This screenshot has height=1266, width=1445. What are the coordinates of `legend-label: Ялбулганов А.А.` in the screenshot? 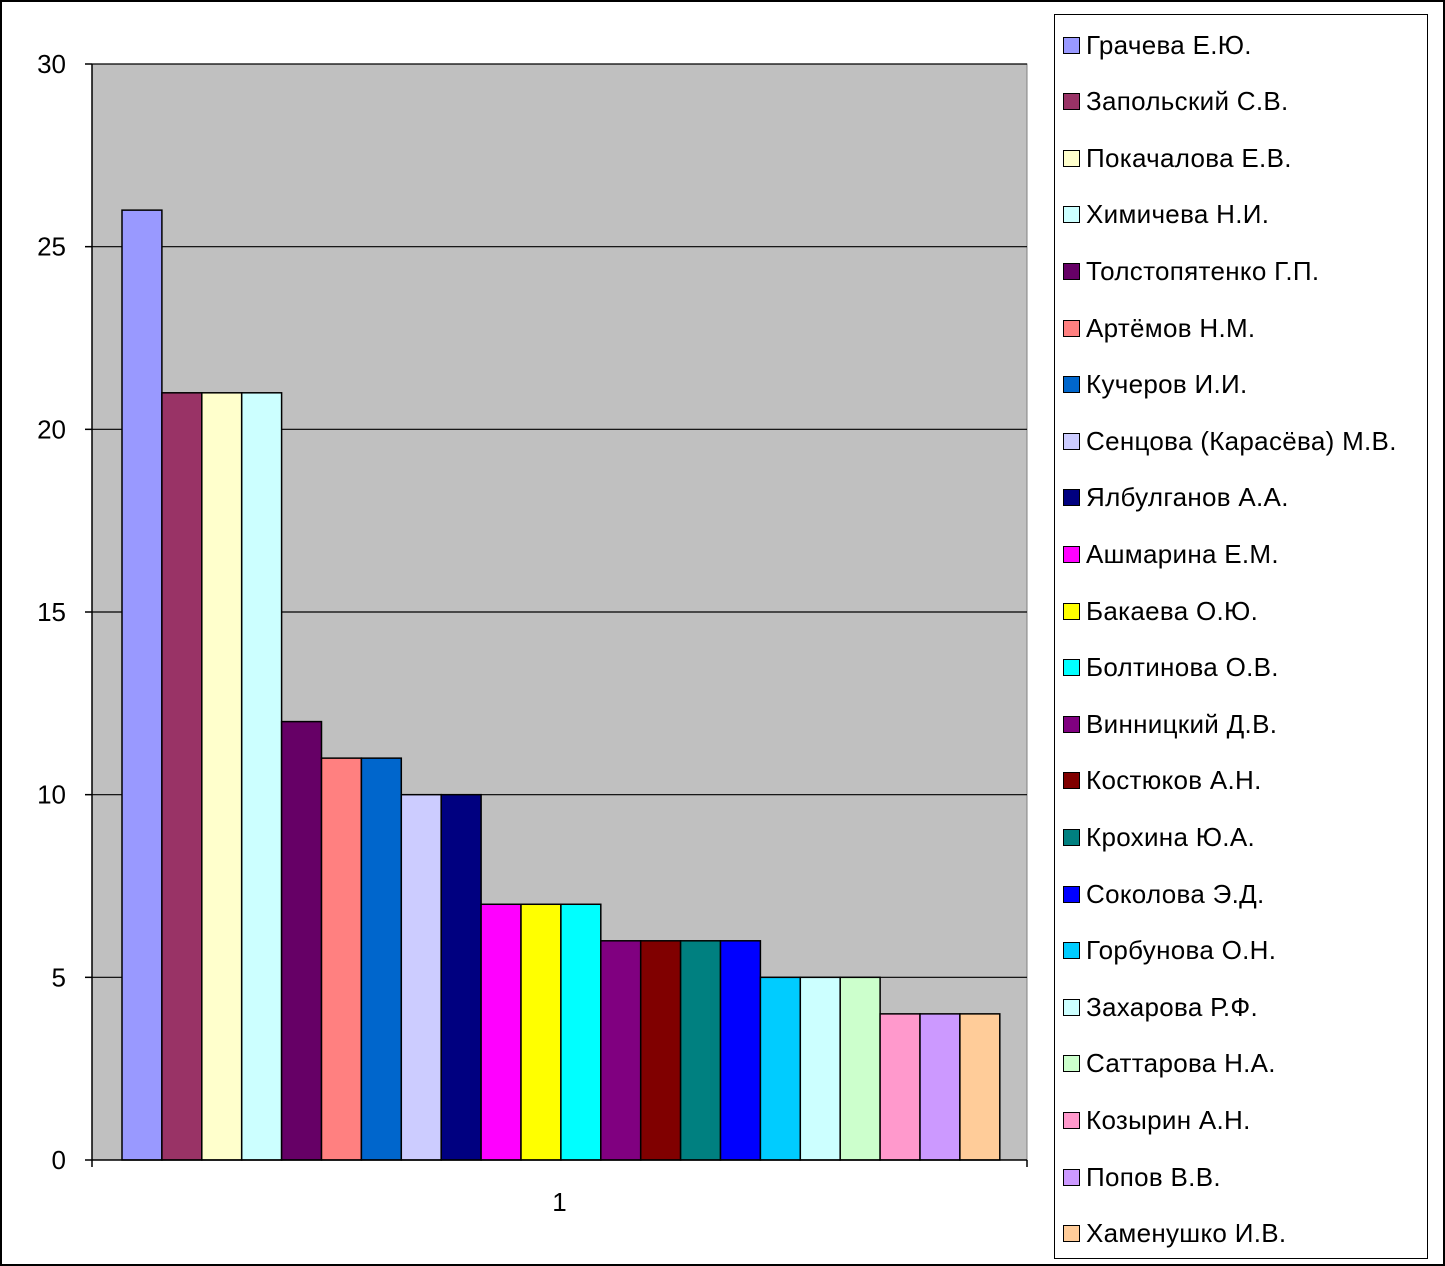 It's located at (1187, 497).